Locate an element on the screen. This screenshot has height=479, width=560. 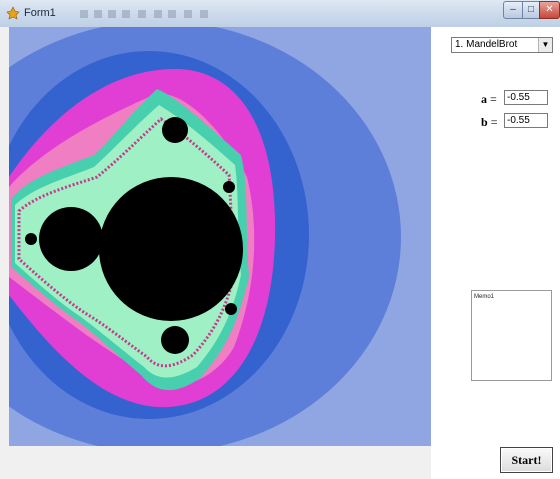
window-title: Form1 is located at coordinates (40, 13).